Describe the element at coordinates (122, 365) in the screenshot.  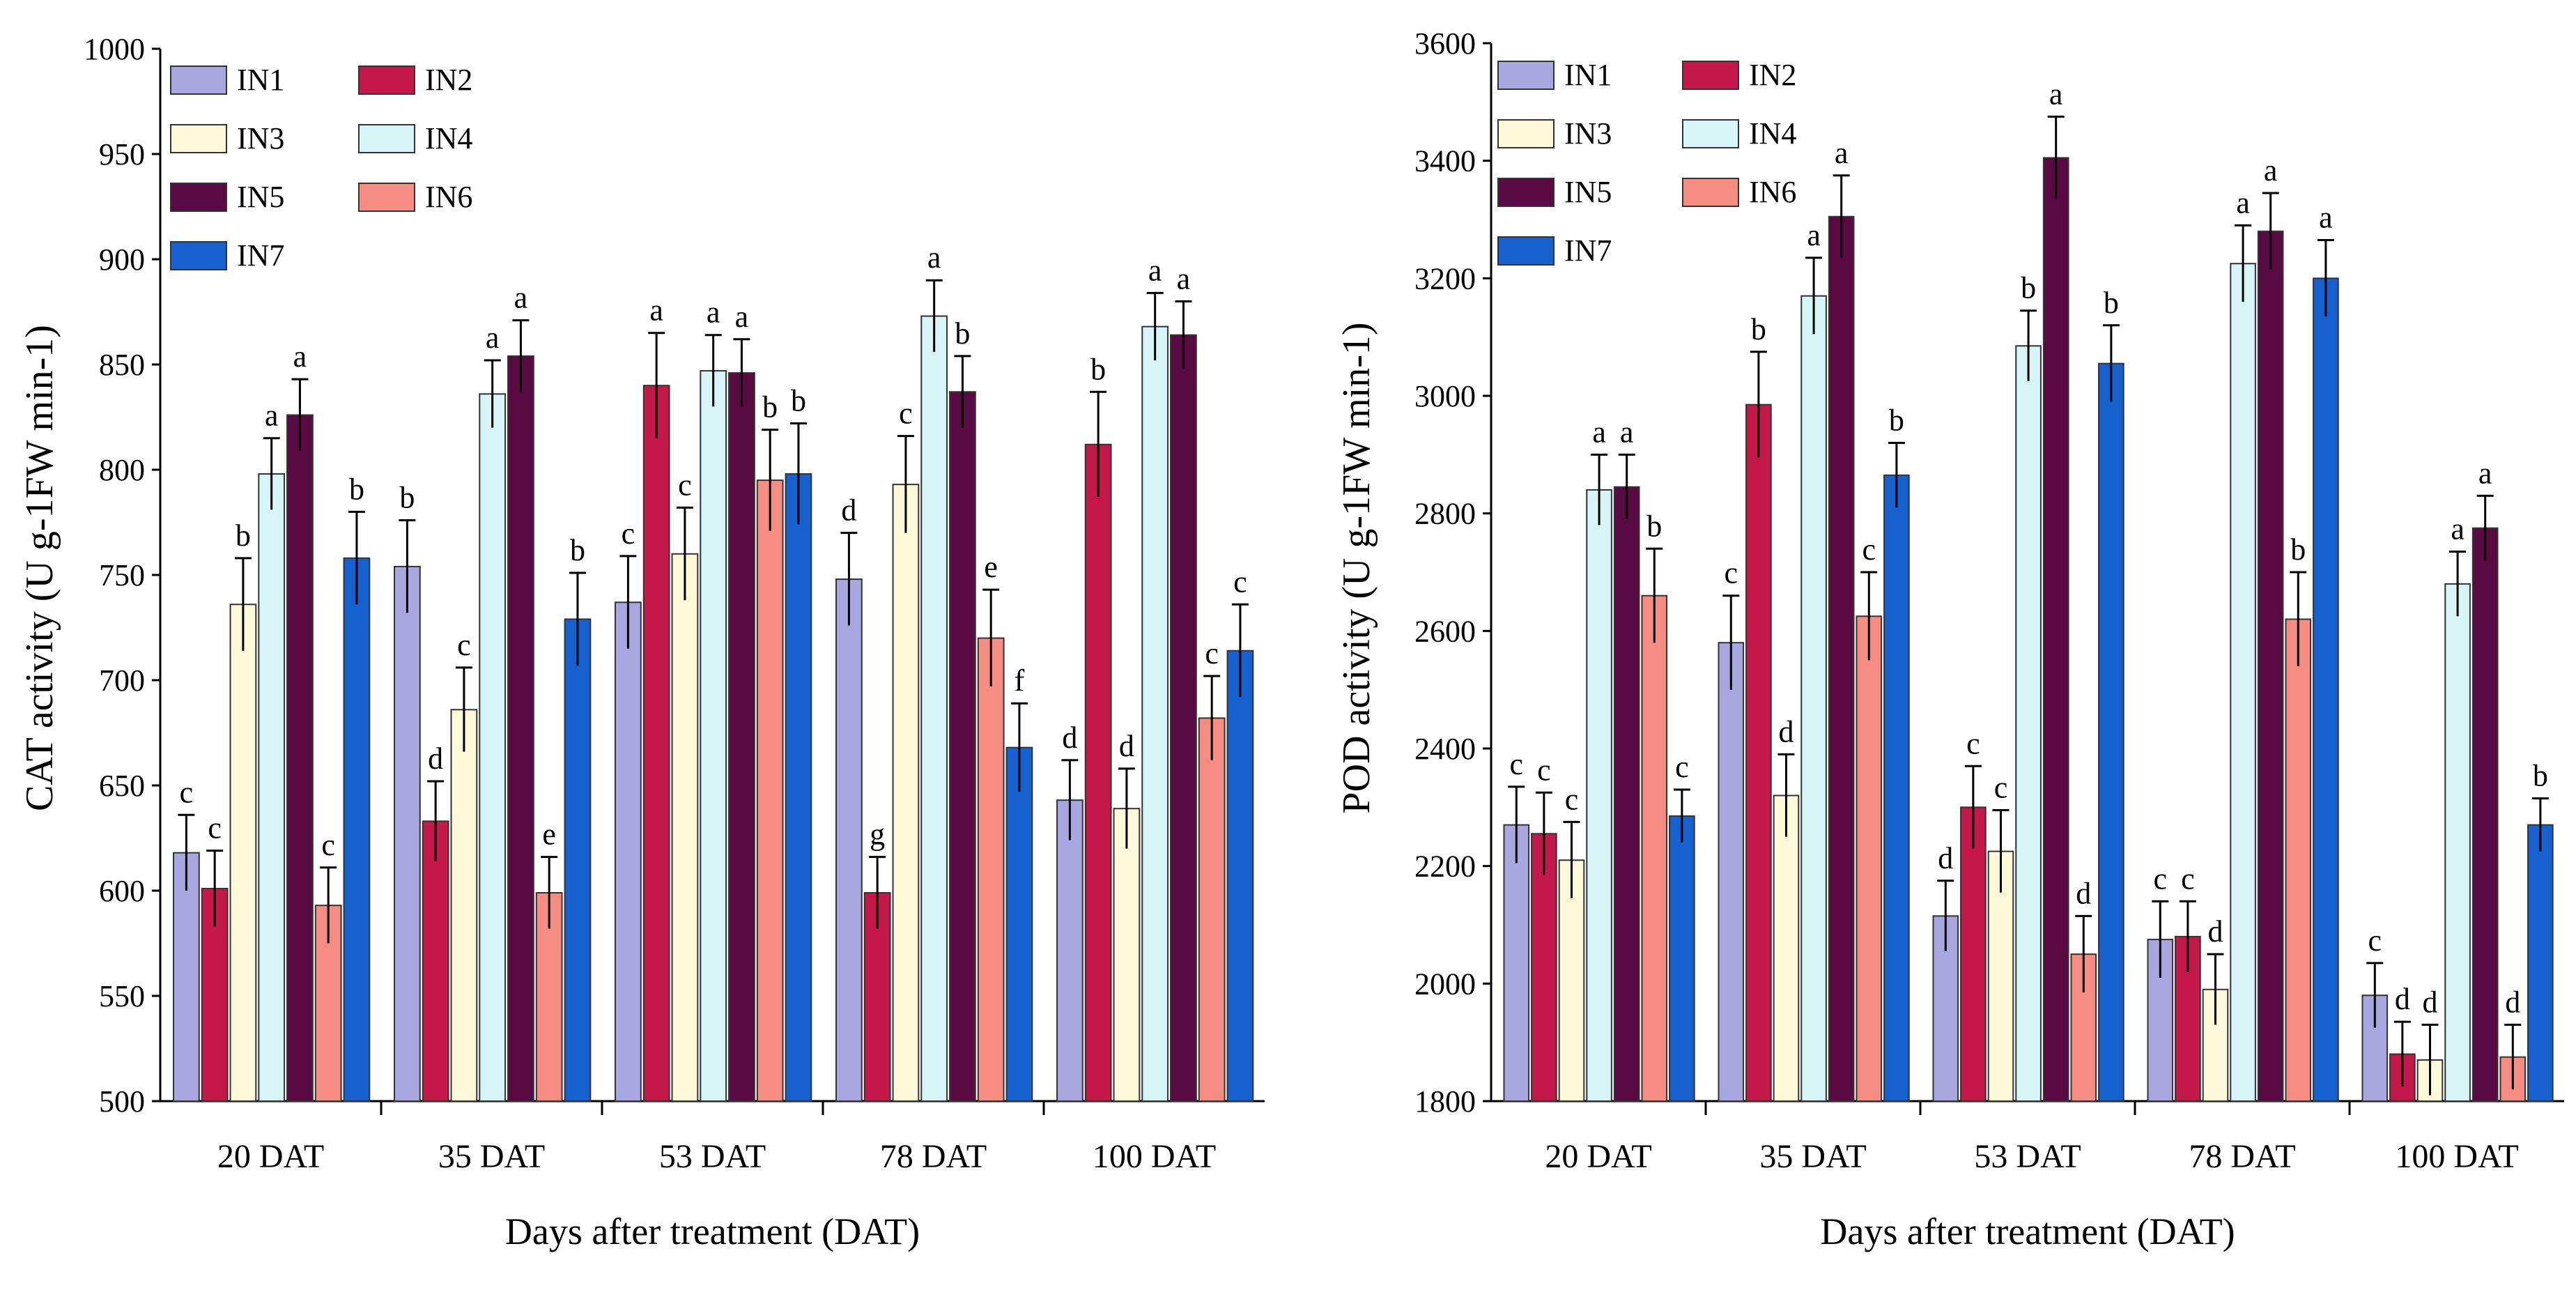
I see `y-tick-label: 850` at that location.